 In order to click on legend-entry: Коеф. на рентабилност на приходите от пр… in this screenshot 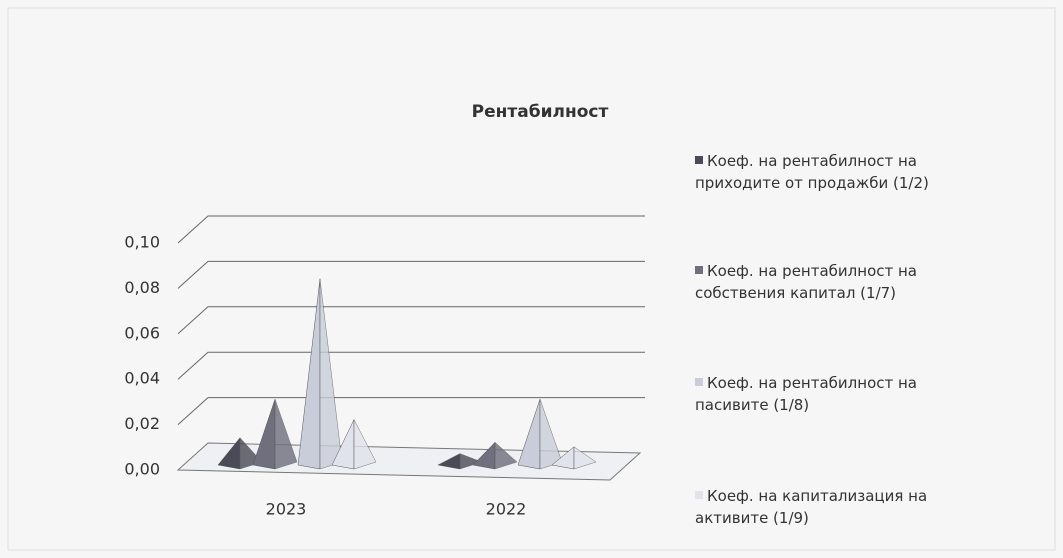, I will do `click(845, 172)`.